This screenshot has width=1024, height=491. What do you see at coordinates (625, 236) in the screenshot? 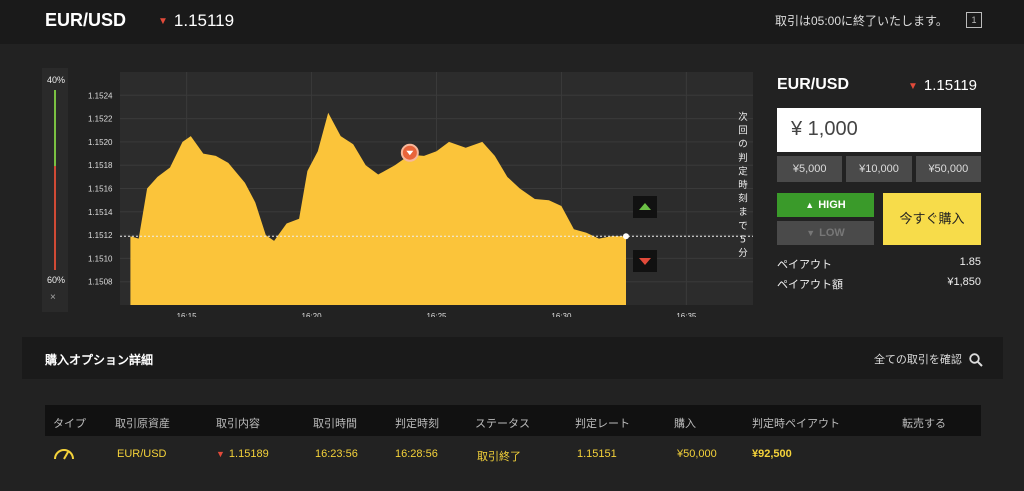
I see `current-point` at bounding box center [625, 236].